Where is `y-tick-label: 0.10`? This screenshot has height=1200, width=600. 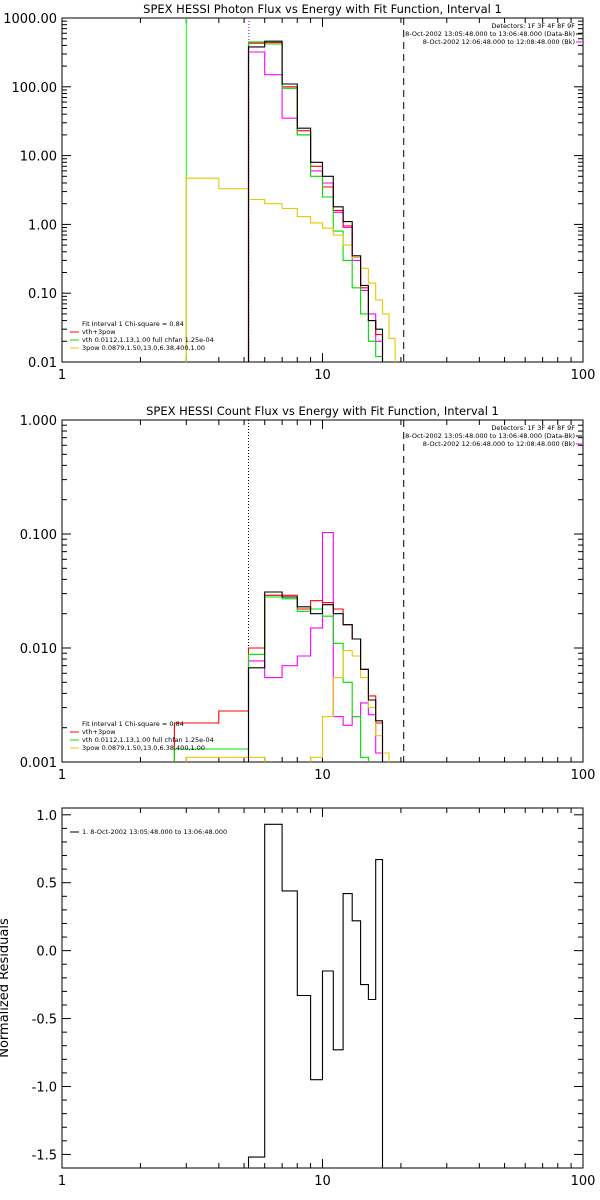
y-tick-label: 0.10 is located at coordinates (42, 294).